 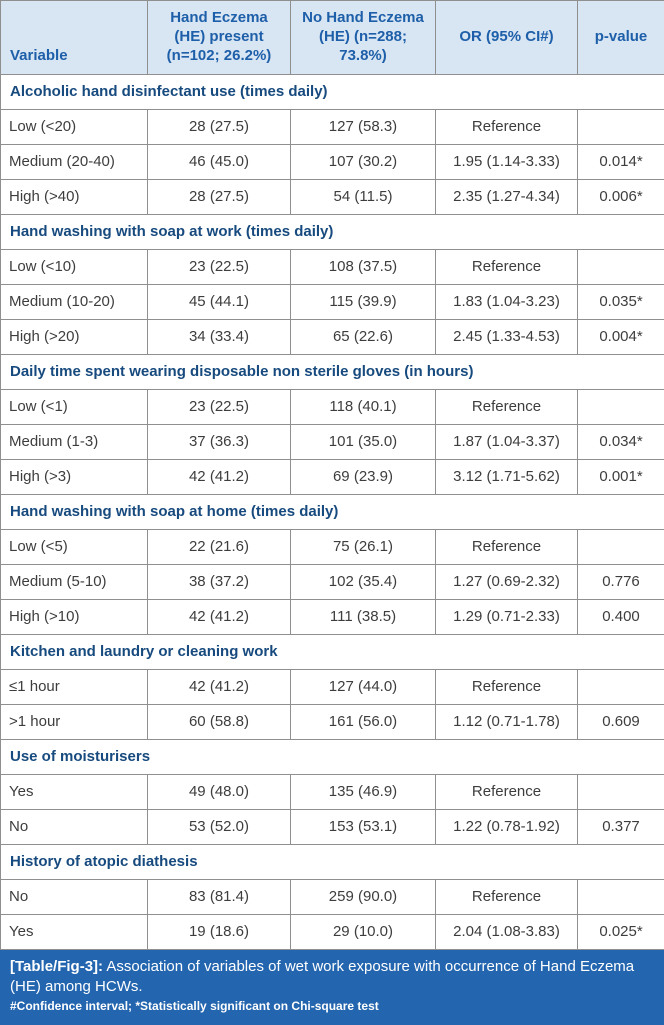 I want to click on section-header: Kitchen and laundry or cleaning work, so click(x=332, y=652).